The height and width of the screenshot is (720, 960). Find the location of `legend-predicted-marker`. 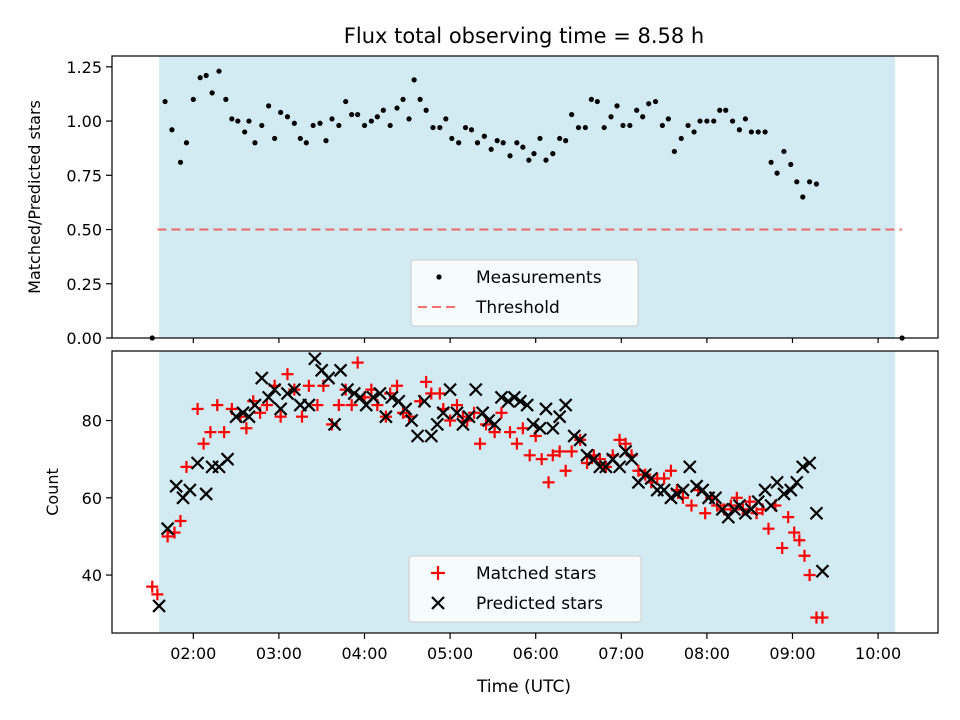

legend-predicted-marker is located at coordinates (438, 603).